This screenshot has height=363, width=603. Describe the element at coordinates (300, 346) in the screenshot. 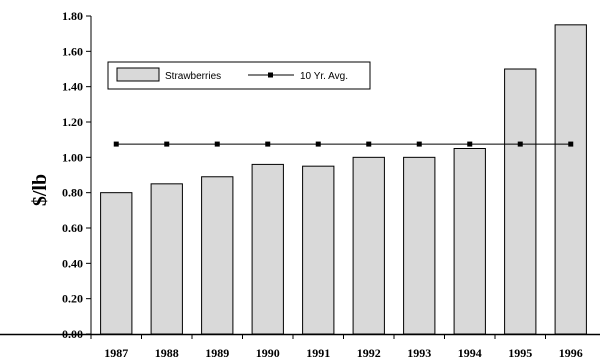

I see `x-axis: 1987 1988 1989 1990 1991 1992 1993 1994 1995 1996` at that location.